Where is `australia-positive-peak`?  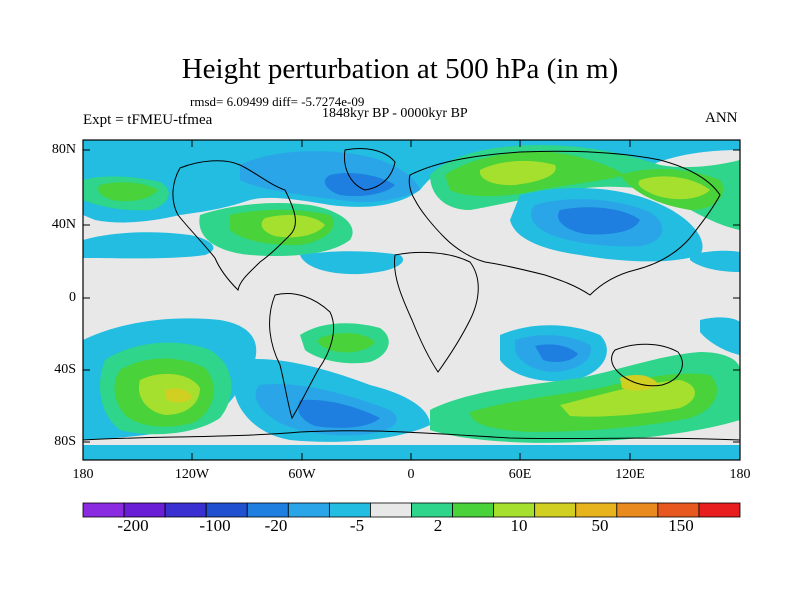
australia-positive-peak is located at coordinates (639, 382).